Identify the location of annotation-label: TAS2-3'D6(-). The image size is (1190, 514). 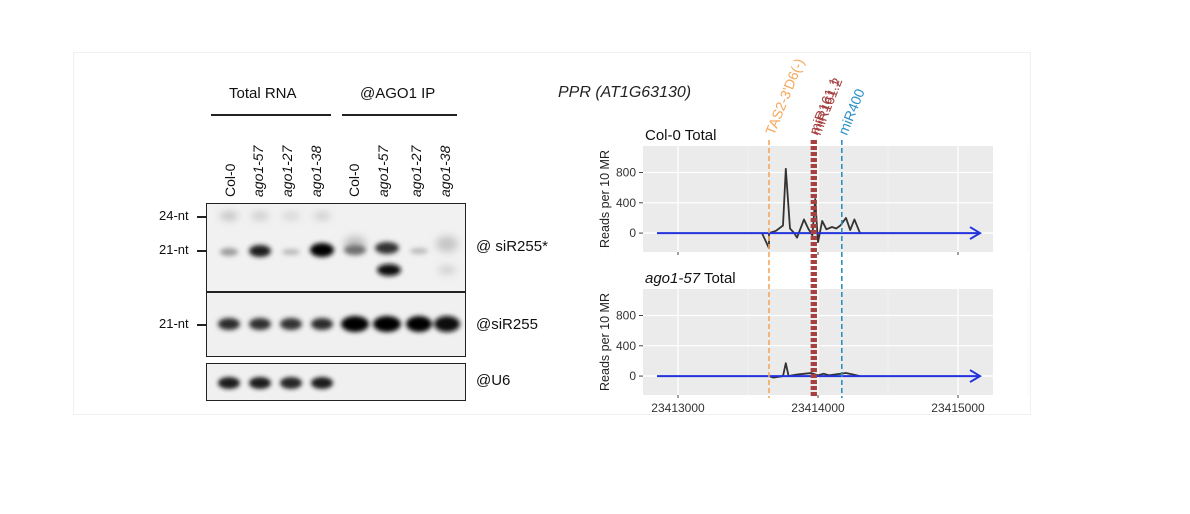
(784, 96).